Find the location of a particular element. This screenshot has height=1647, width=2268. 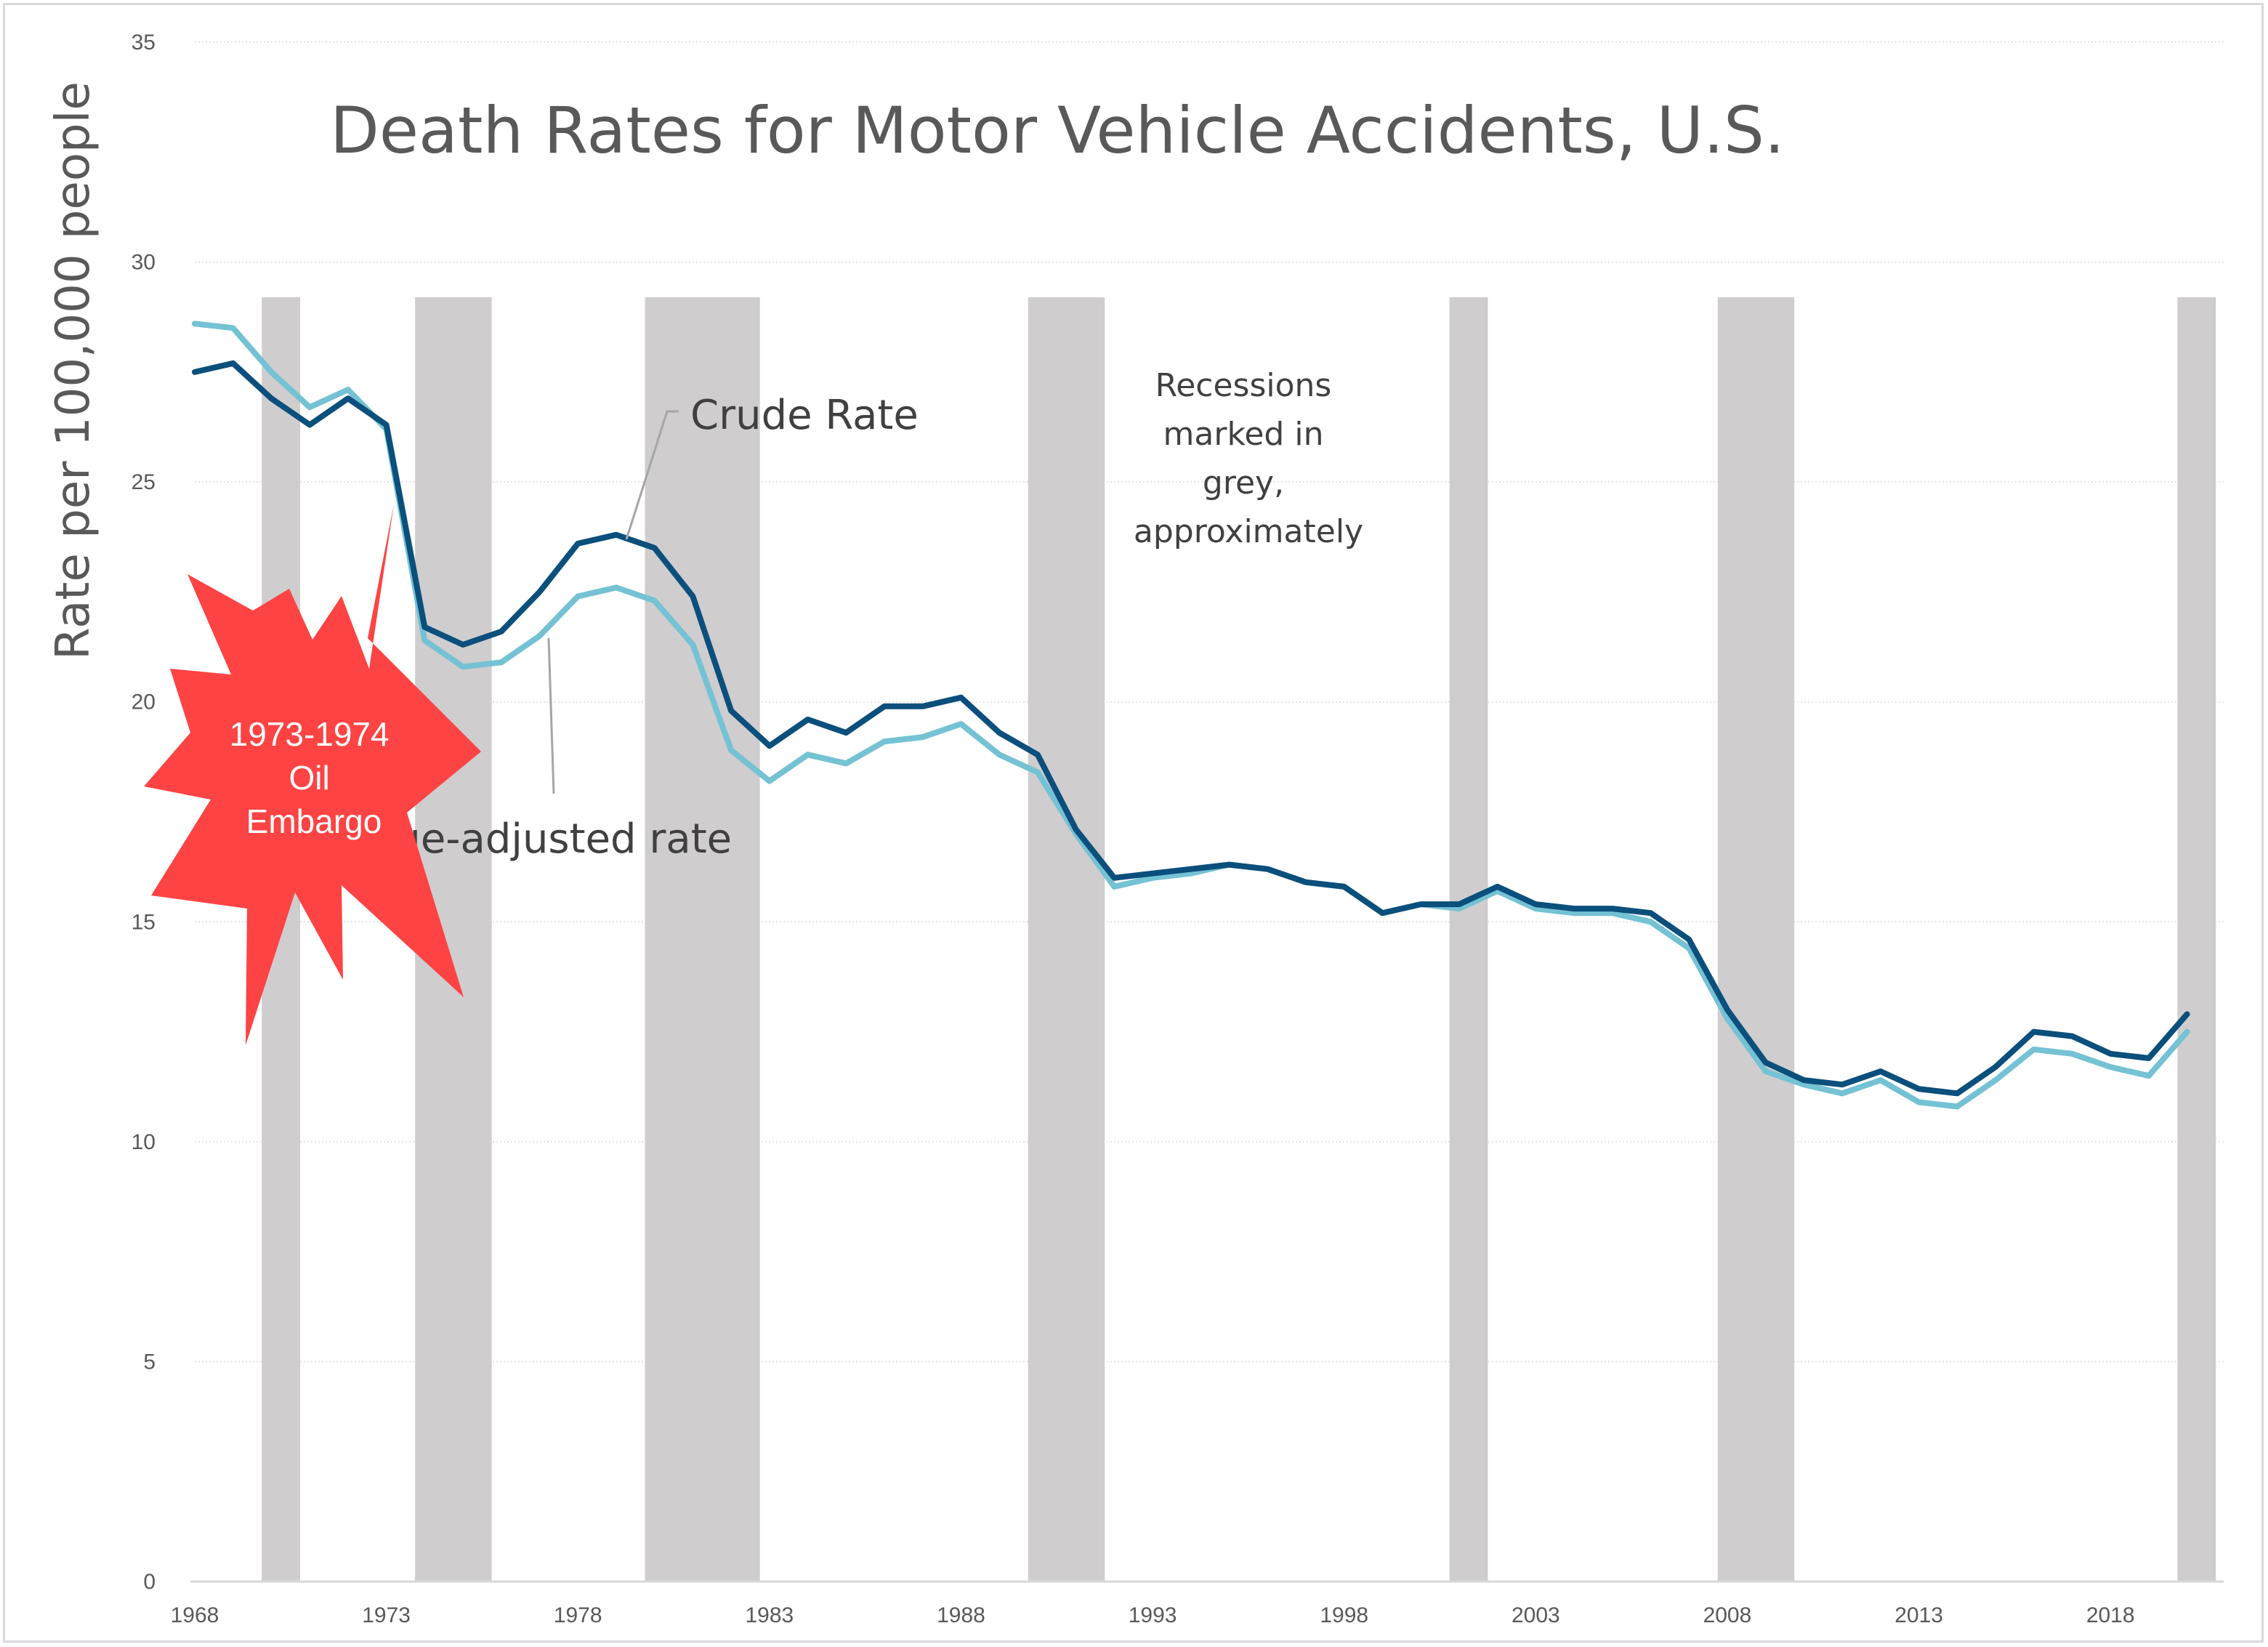

recession-note-line: grey, is located at coordinates (1243, 483).